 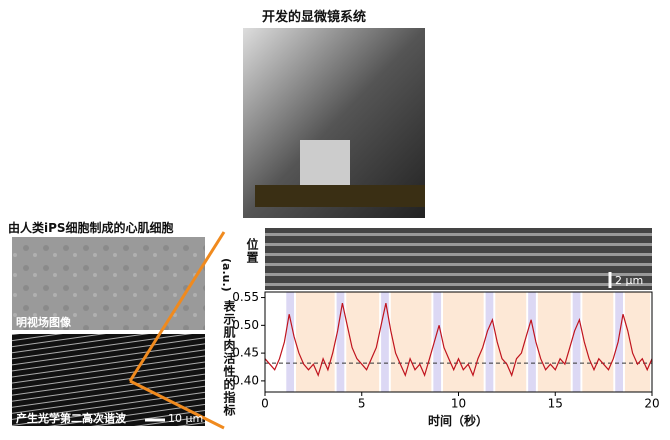 What do you see at coordinates (229, 358) in the screenshot?
I see `y-axis-label: 表示肌肉活性的指标` at bounding box center [229, 358].